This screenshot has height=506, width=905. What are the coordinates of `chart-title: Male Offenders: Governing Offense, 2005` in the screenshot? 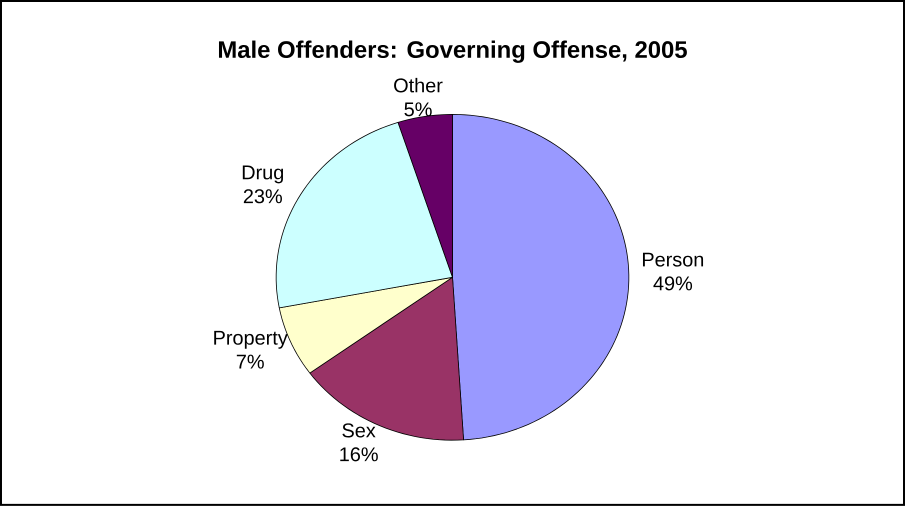 It's located at (452, 51).